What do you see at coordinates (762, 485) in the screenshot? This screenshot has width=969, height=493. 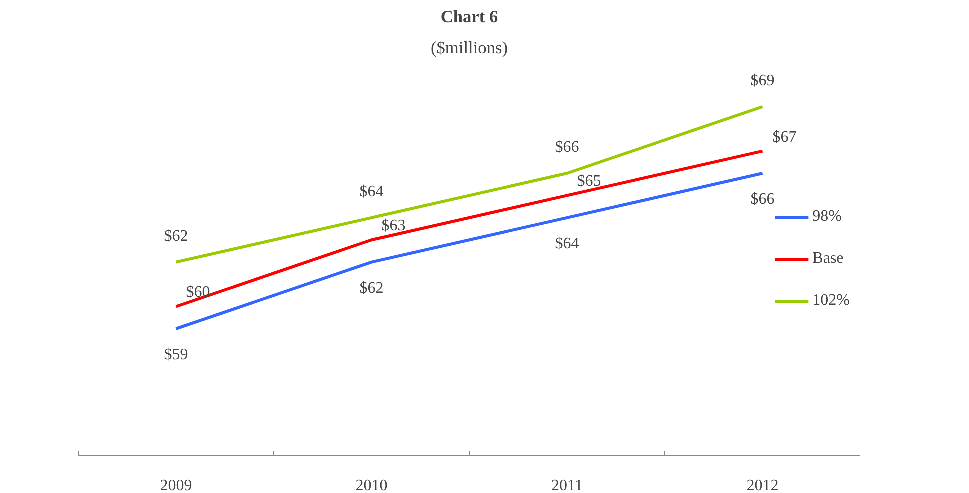 I see `x-tick-label: 2012` at bounding box center [762, 485].